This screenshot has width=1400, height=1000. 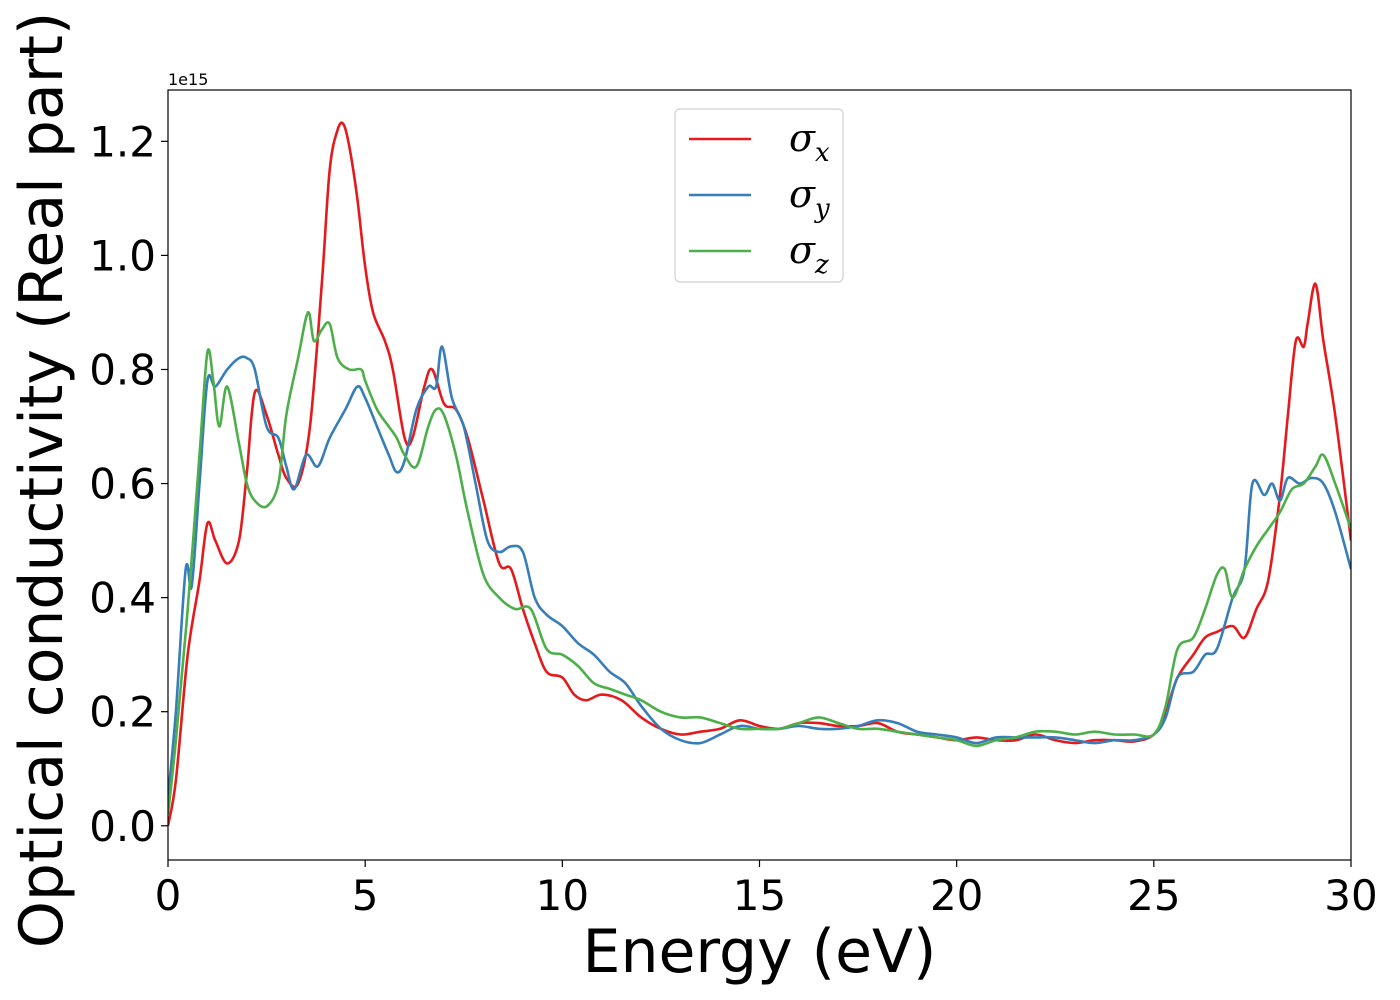 What do you see at coordinates (122, 255) in the screenshot?
I see `y-tick-label: 1.0` at bounding box center [122, 255].